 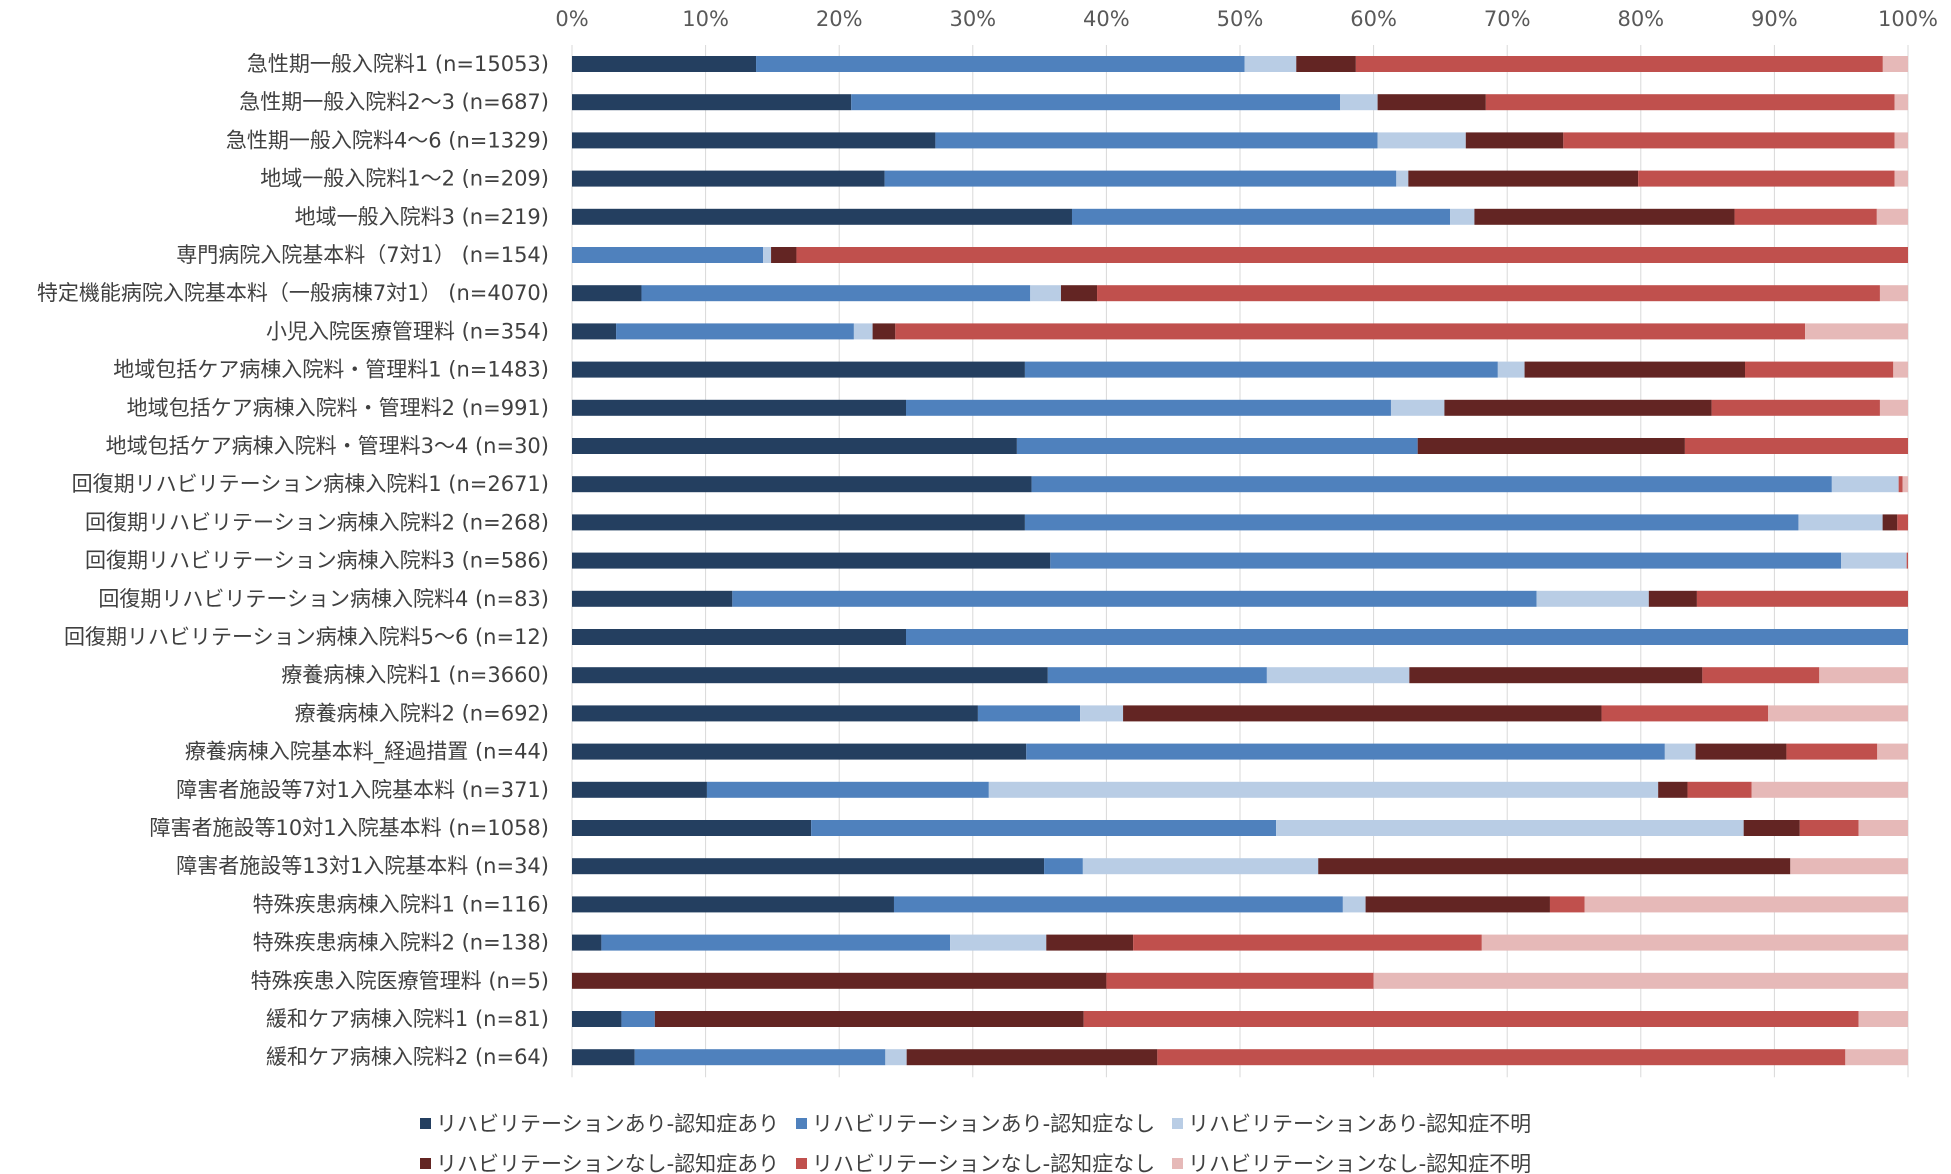 What do you see at coordinates (705, 19) in the screenshot?
I see `x-tick-label: 10%` at bounding box center [705, 19].